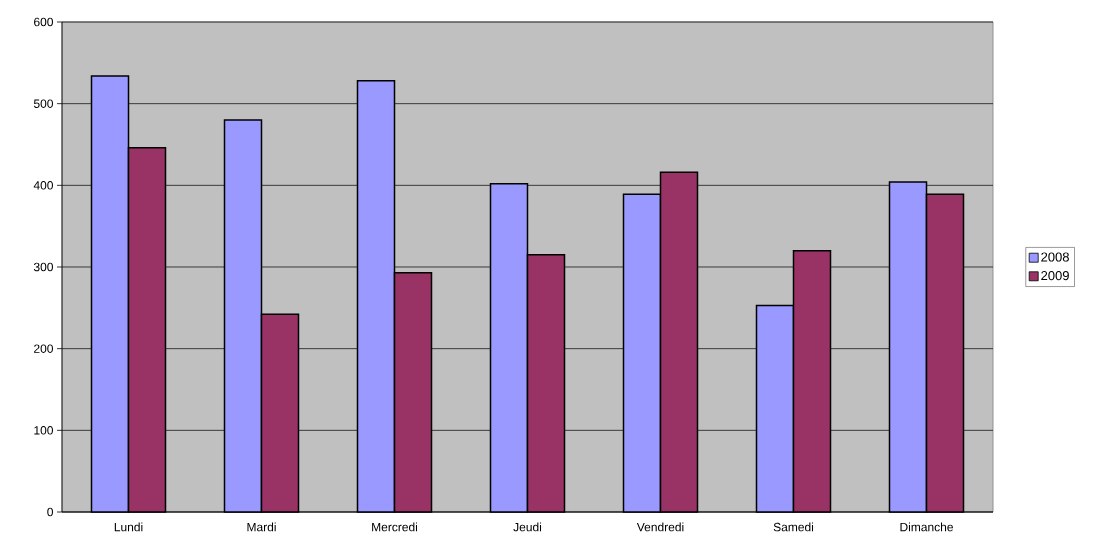 This screenshot has height=551, width=1118. I want to click on legend-label: 2009, so click(1055, 275).